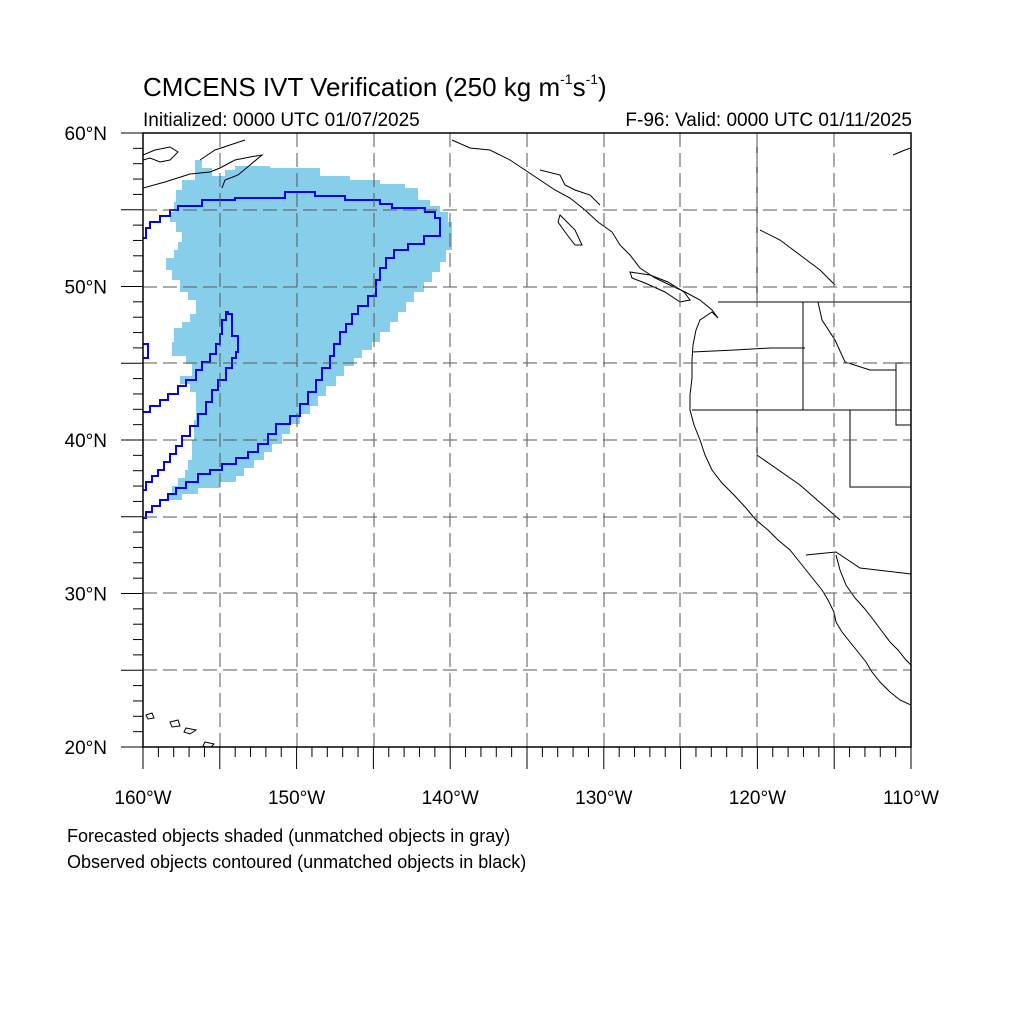 This screenshot has height=1024, width=1024. I want to click on lat-label-40: 40°N, so click(86, 441).